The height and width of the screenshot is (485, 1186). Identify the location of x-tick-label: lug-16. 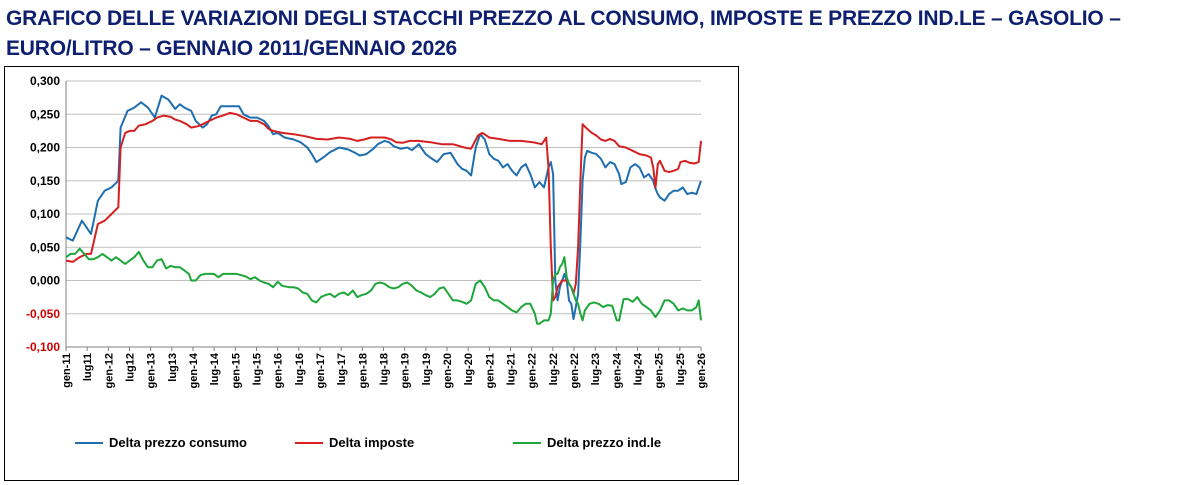
(300, 369).